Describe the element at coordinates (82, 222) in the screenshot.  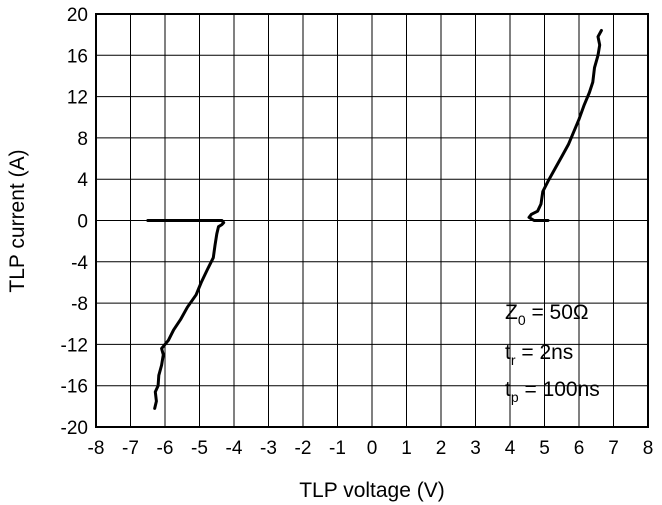
I see `y-tick-label: 0` at that location.